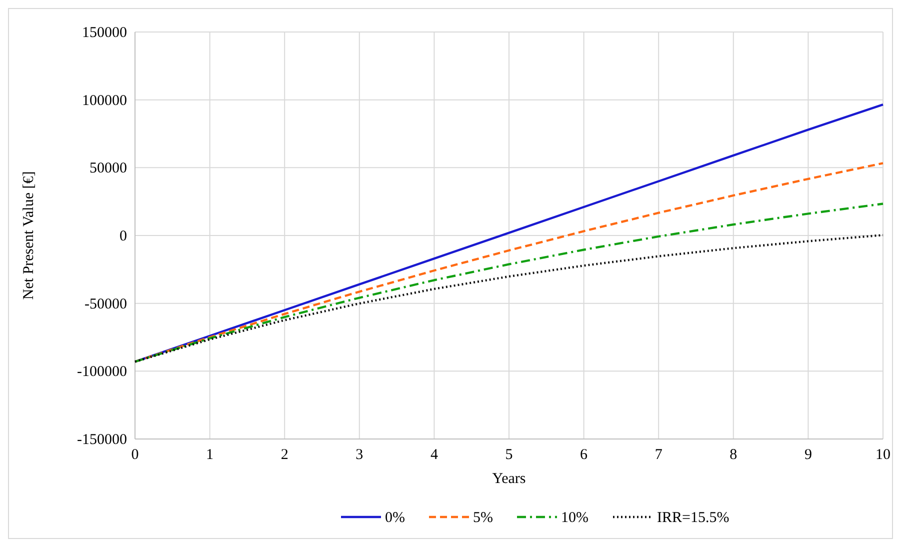 This screenshot has height=547, width=901. I want to click on x-tick-label: 8, so click(734, 455).